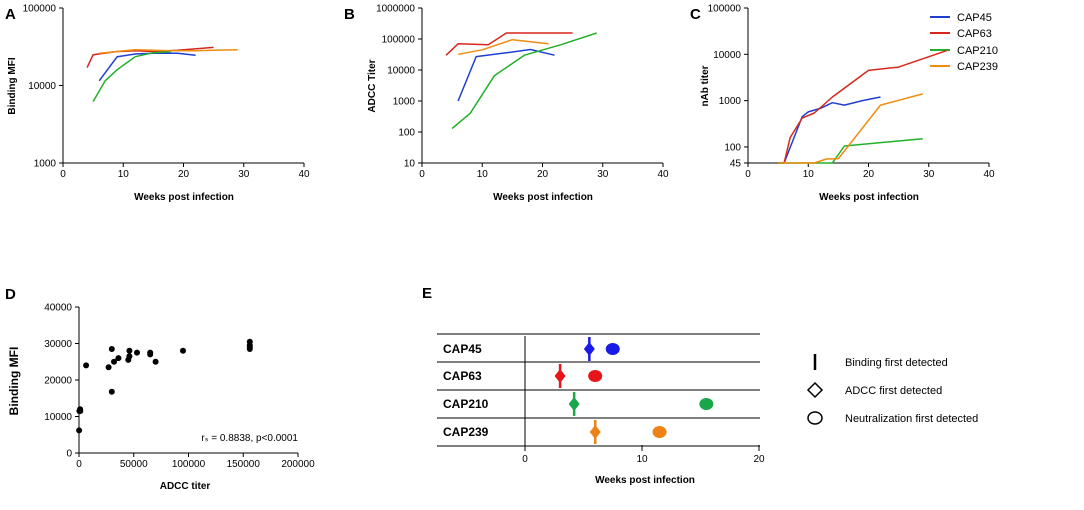 The image size is (1084, 510). I want to click on panel-a-y-tick-label: 10000, so click(42, 86).